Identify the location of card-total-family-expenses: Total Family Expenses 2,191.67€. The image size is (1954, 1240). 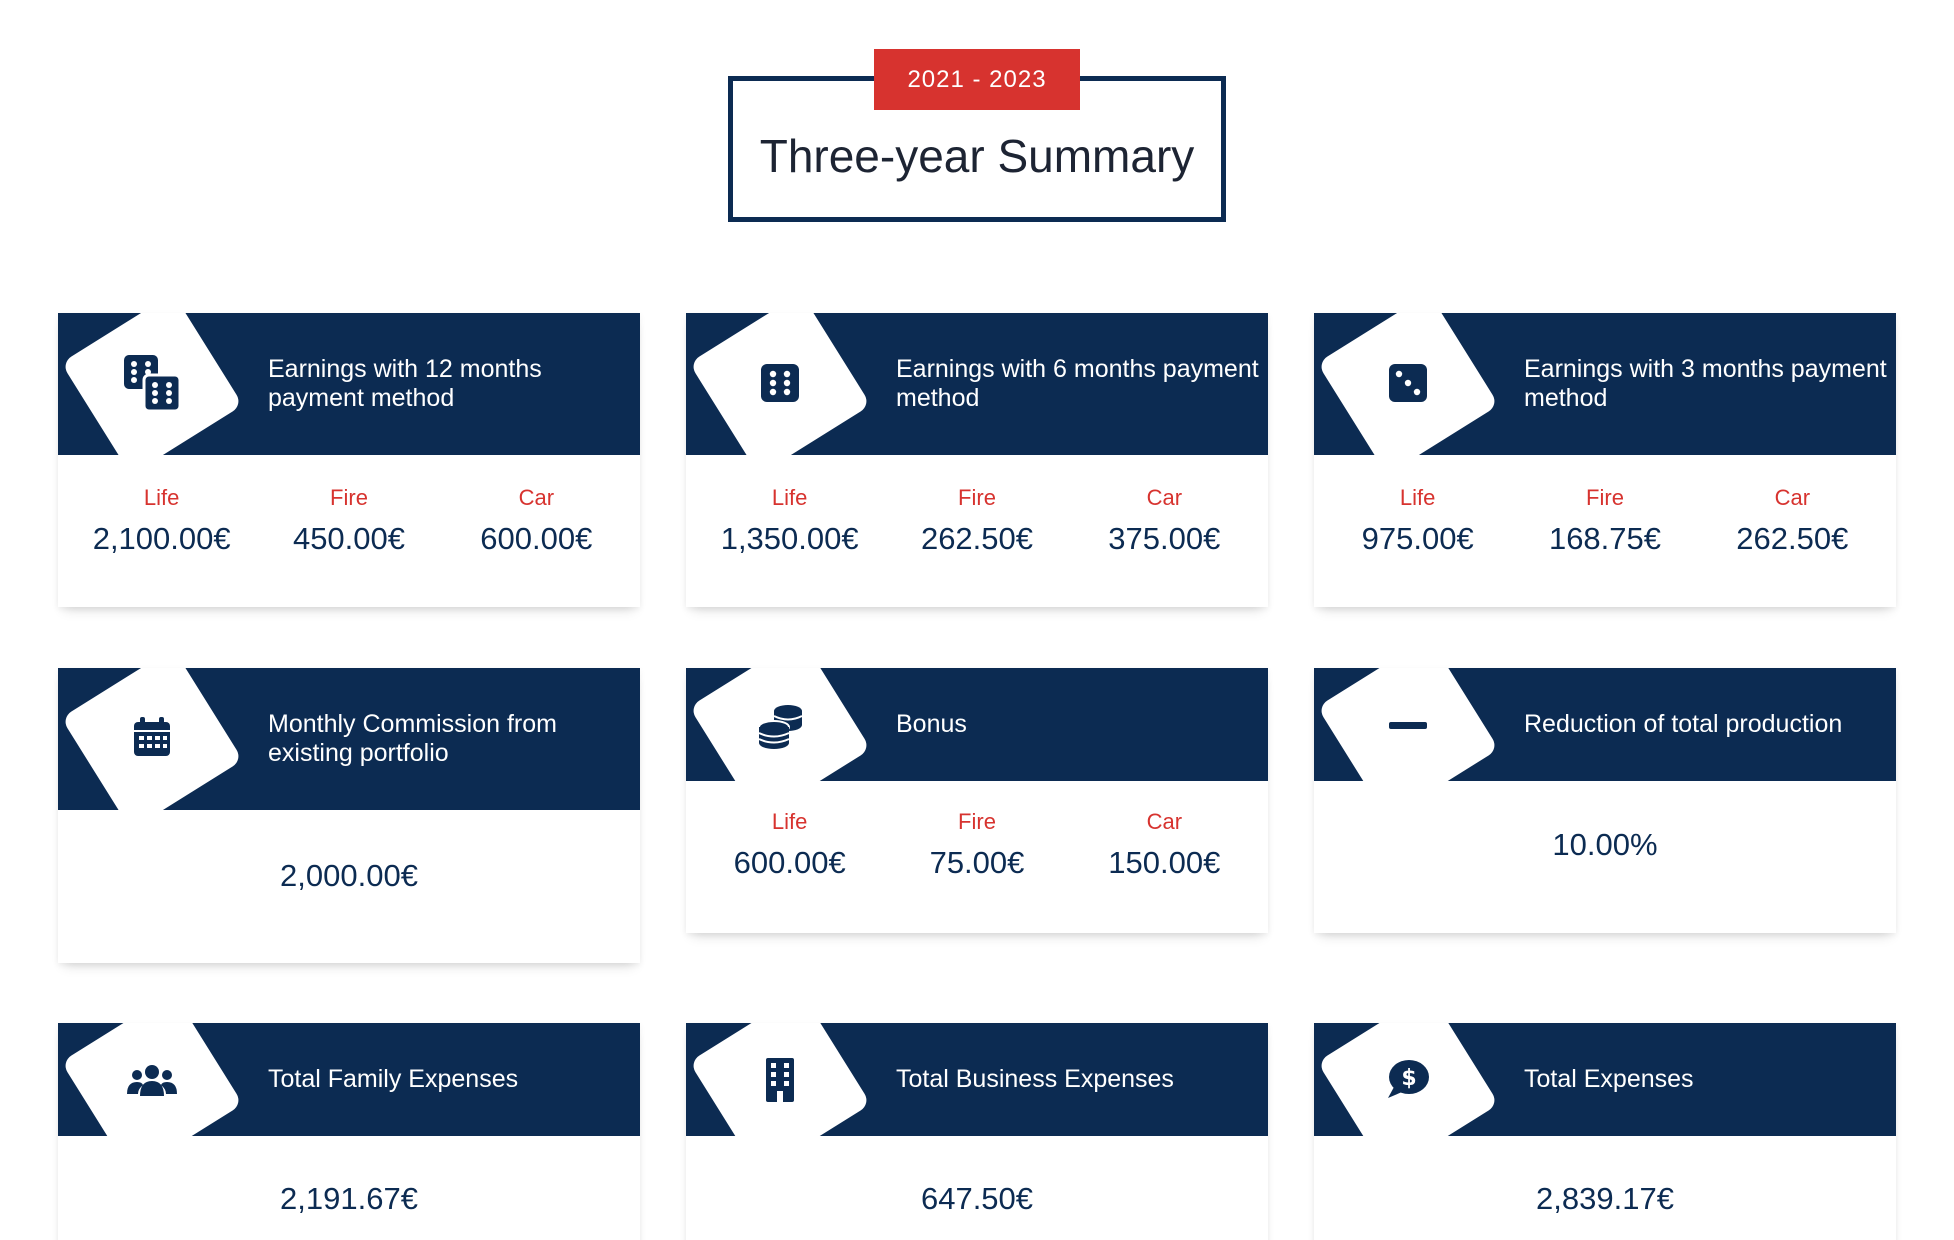
(349, 1131).